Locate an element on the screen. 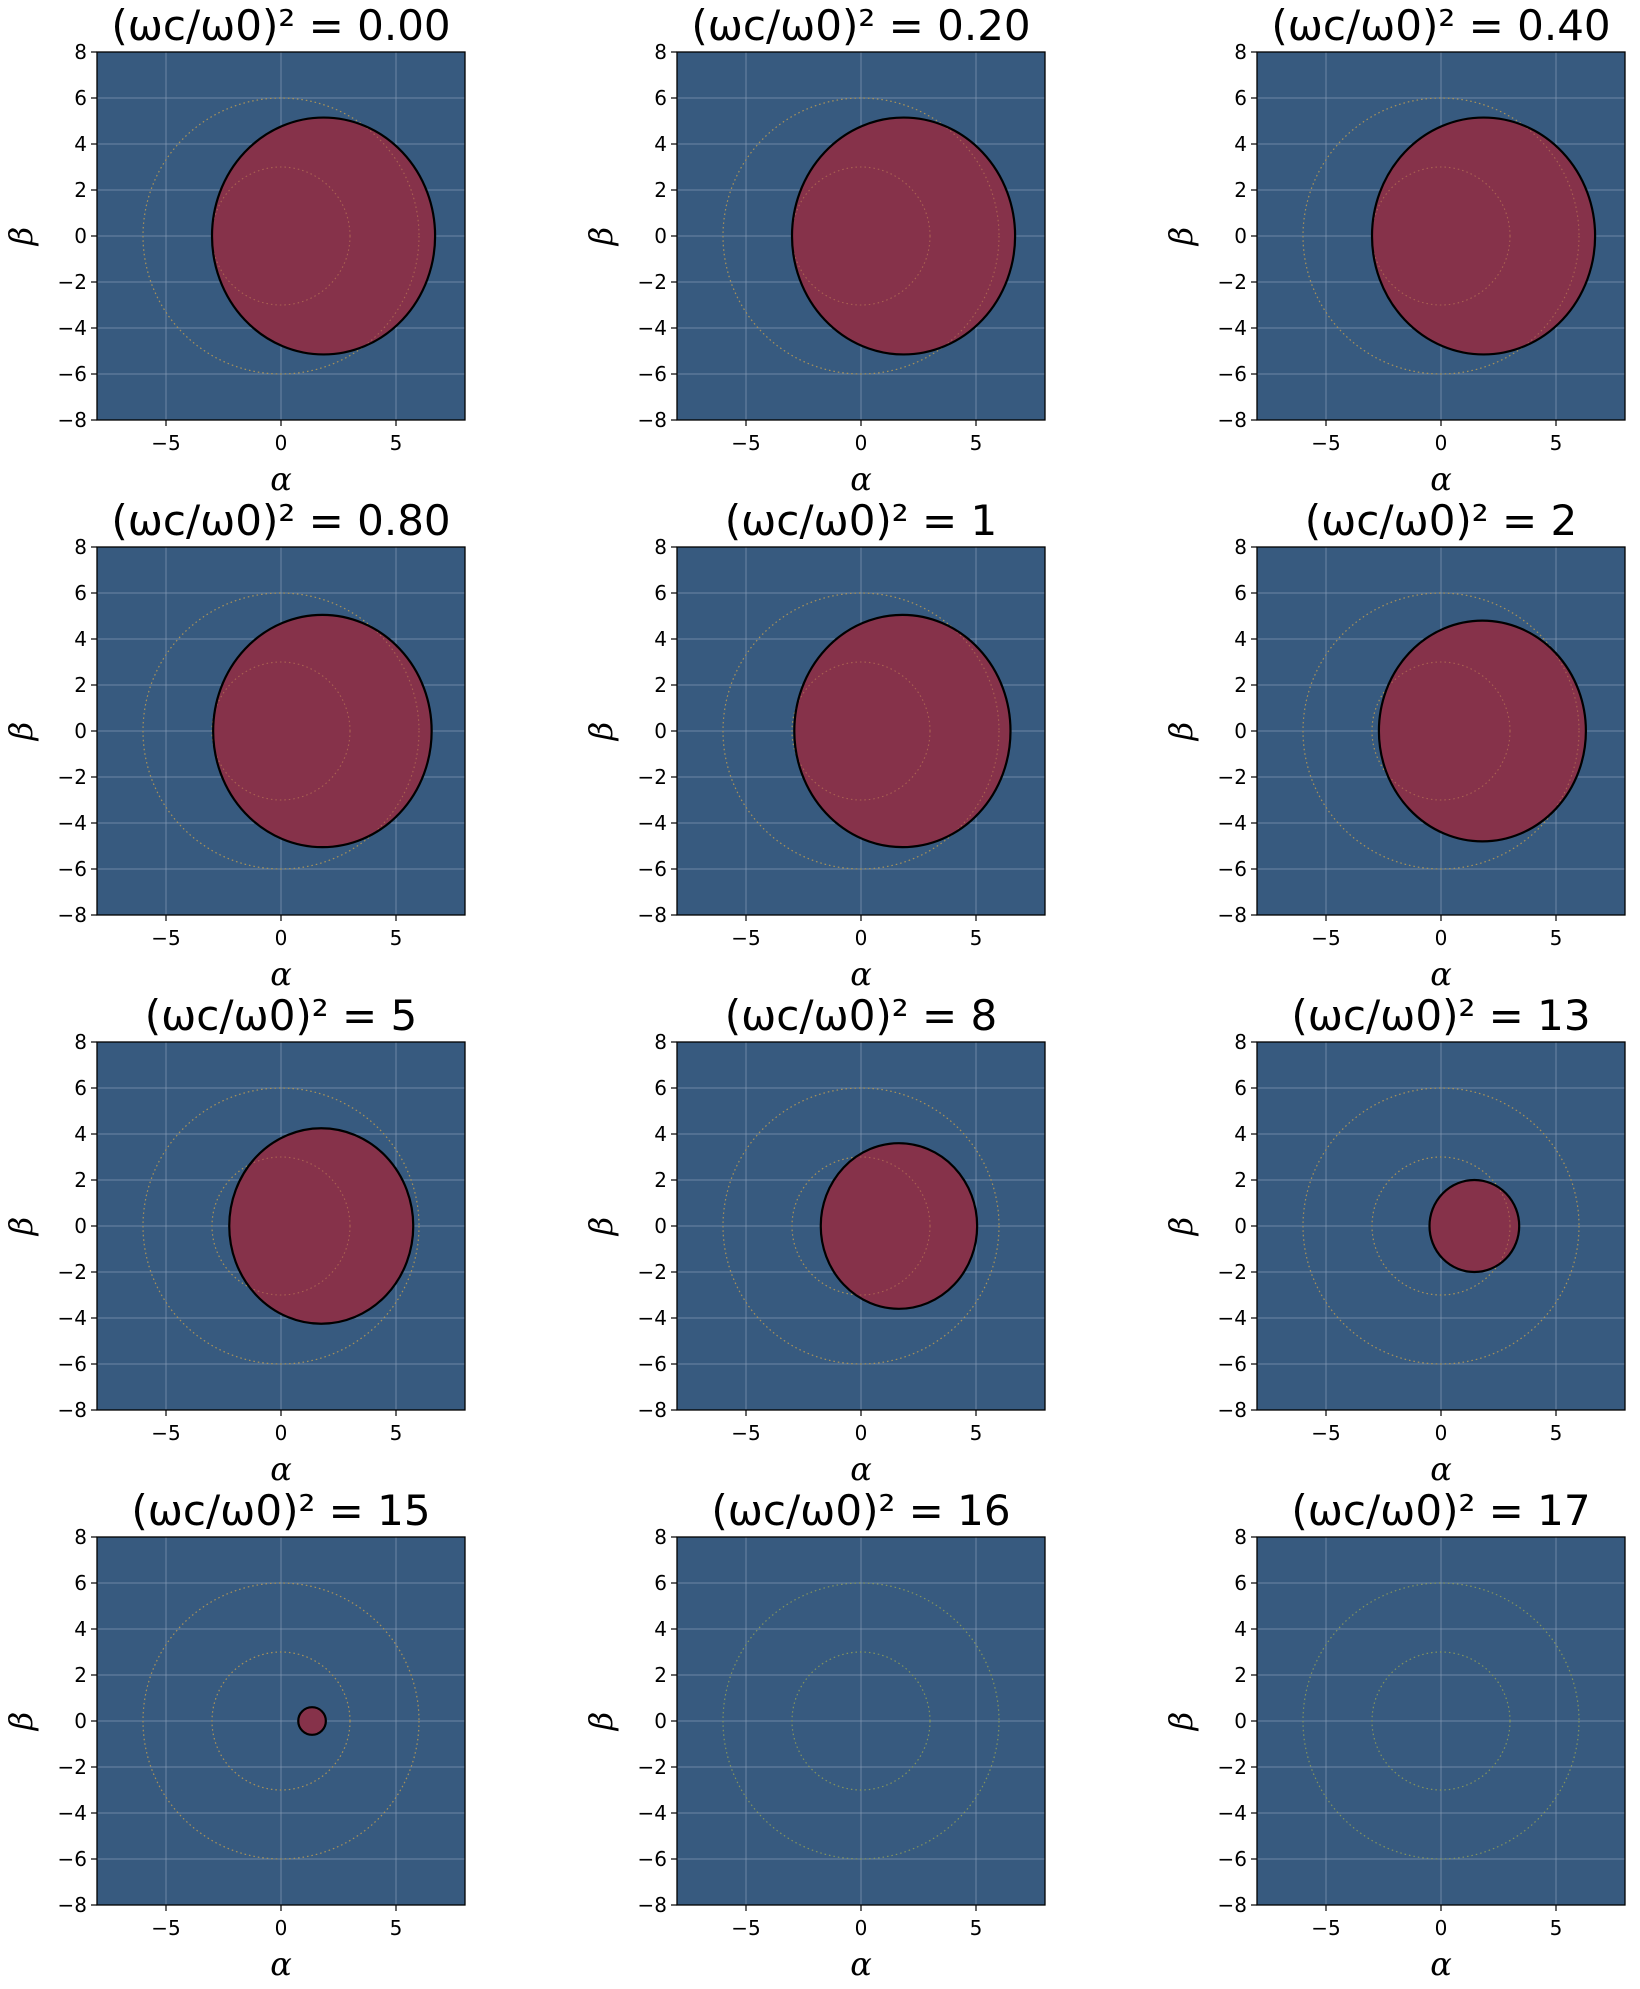 The height and width of the screenshot is (1989, 1640). panel-8: (ωc/ω0)² = 8 −5 0 5 −8 −6 −4 −2 0 2 4 6 8 α β is located at coordinates (814, 1239).